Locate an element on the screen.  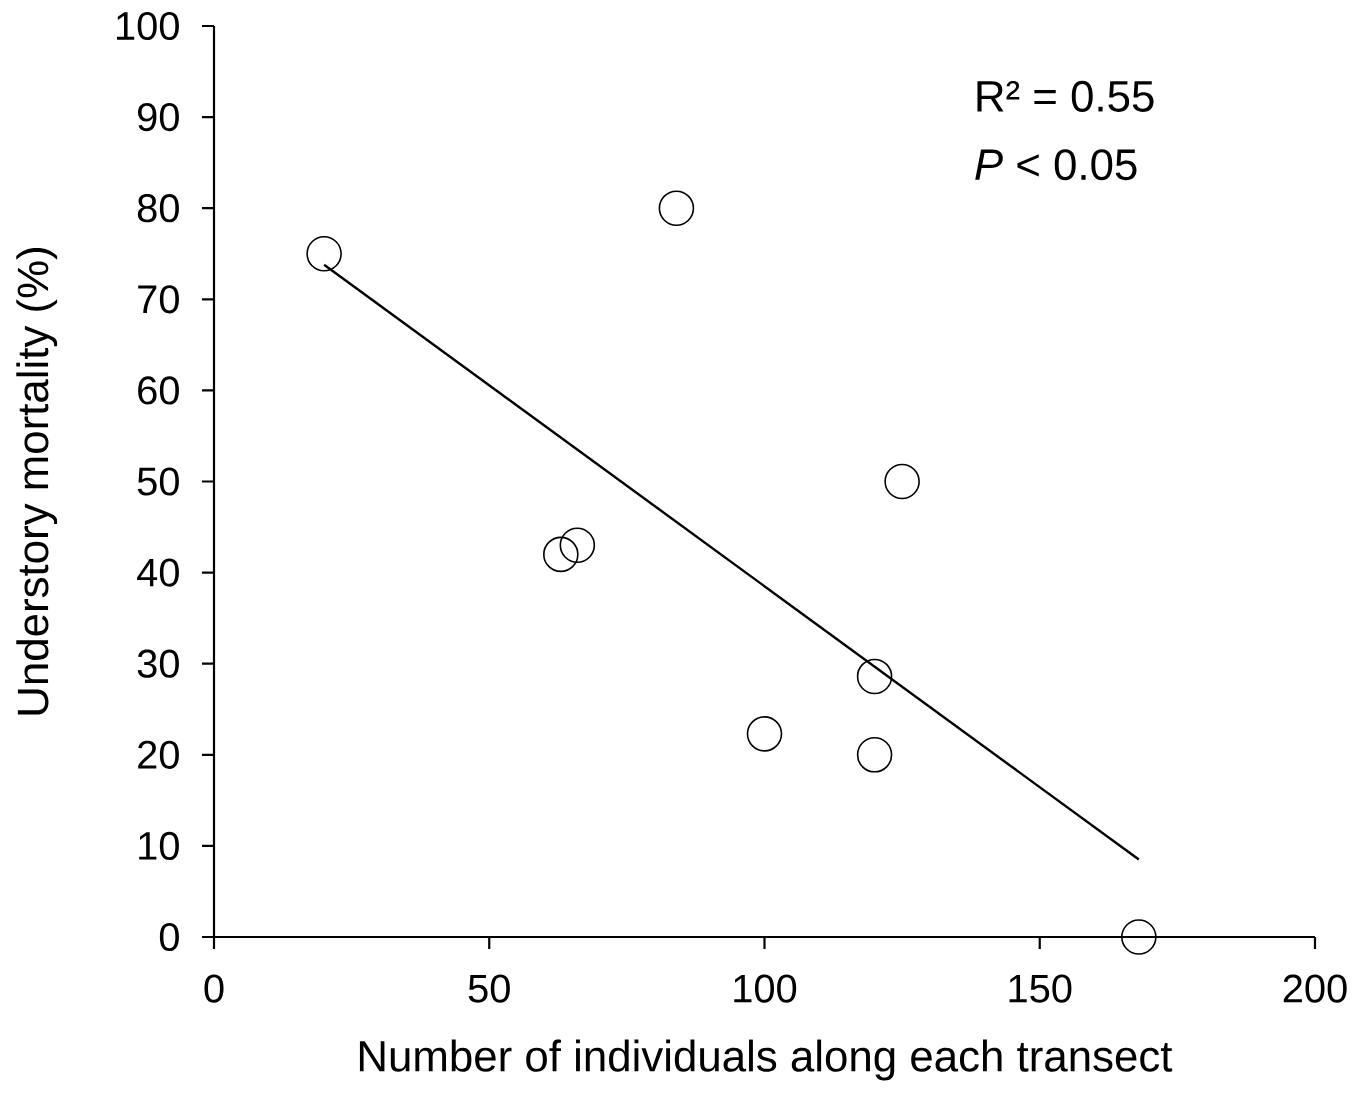
y-tick-label: 30 is located at coordinates (158, 663).